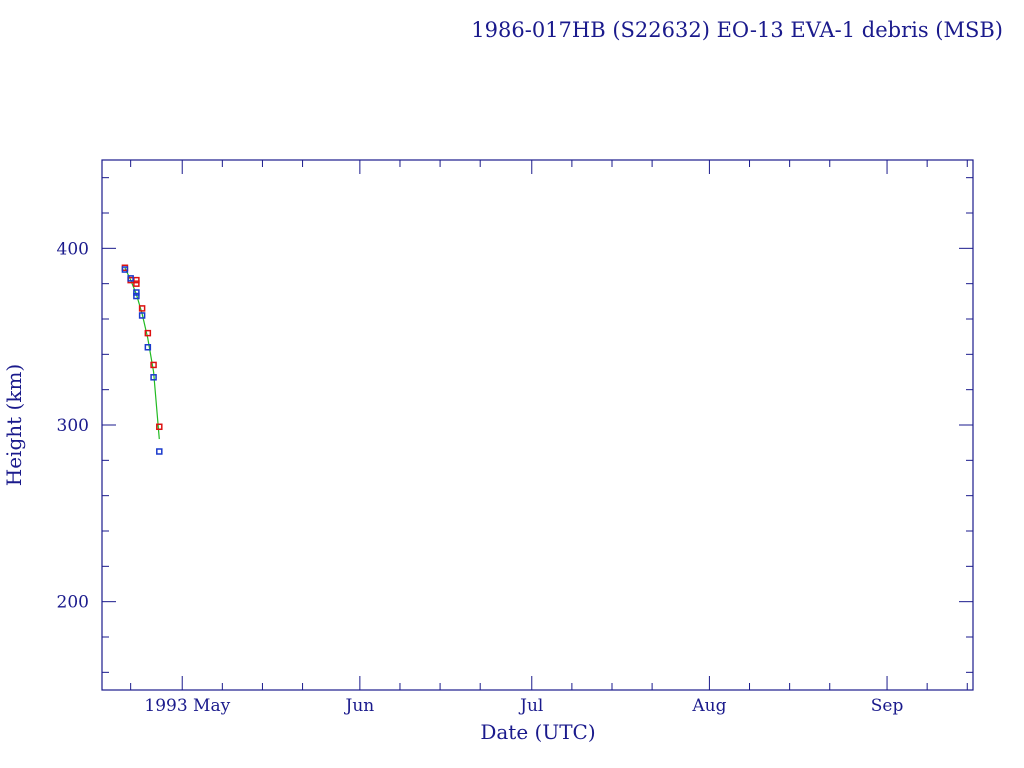 This screenshot has width=1024, height=768. I want to click on x-axis-label: Date (UTC), so click(537, 732).